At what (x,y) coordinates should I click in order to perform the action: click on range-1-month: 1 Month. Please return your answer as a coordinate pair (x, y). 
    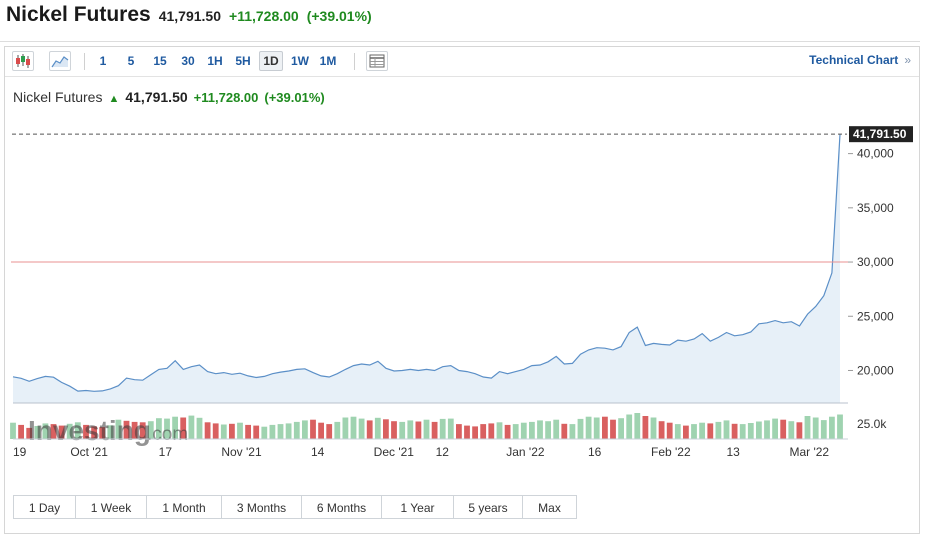
    Looking at the image, I should click on (184, 507).